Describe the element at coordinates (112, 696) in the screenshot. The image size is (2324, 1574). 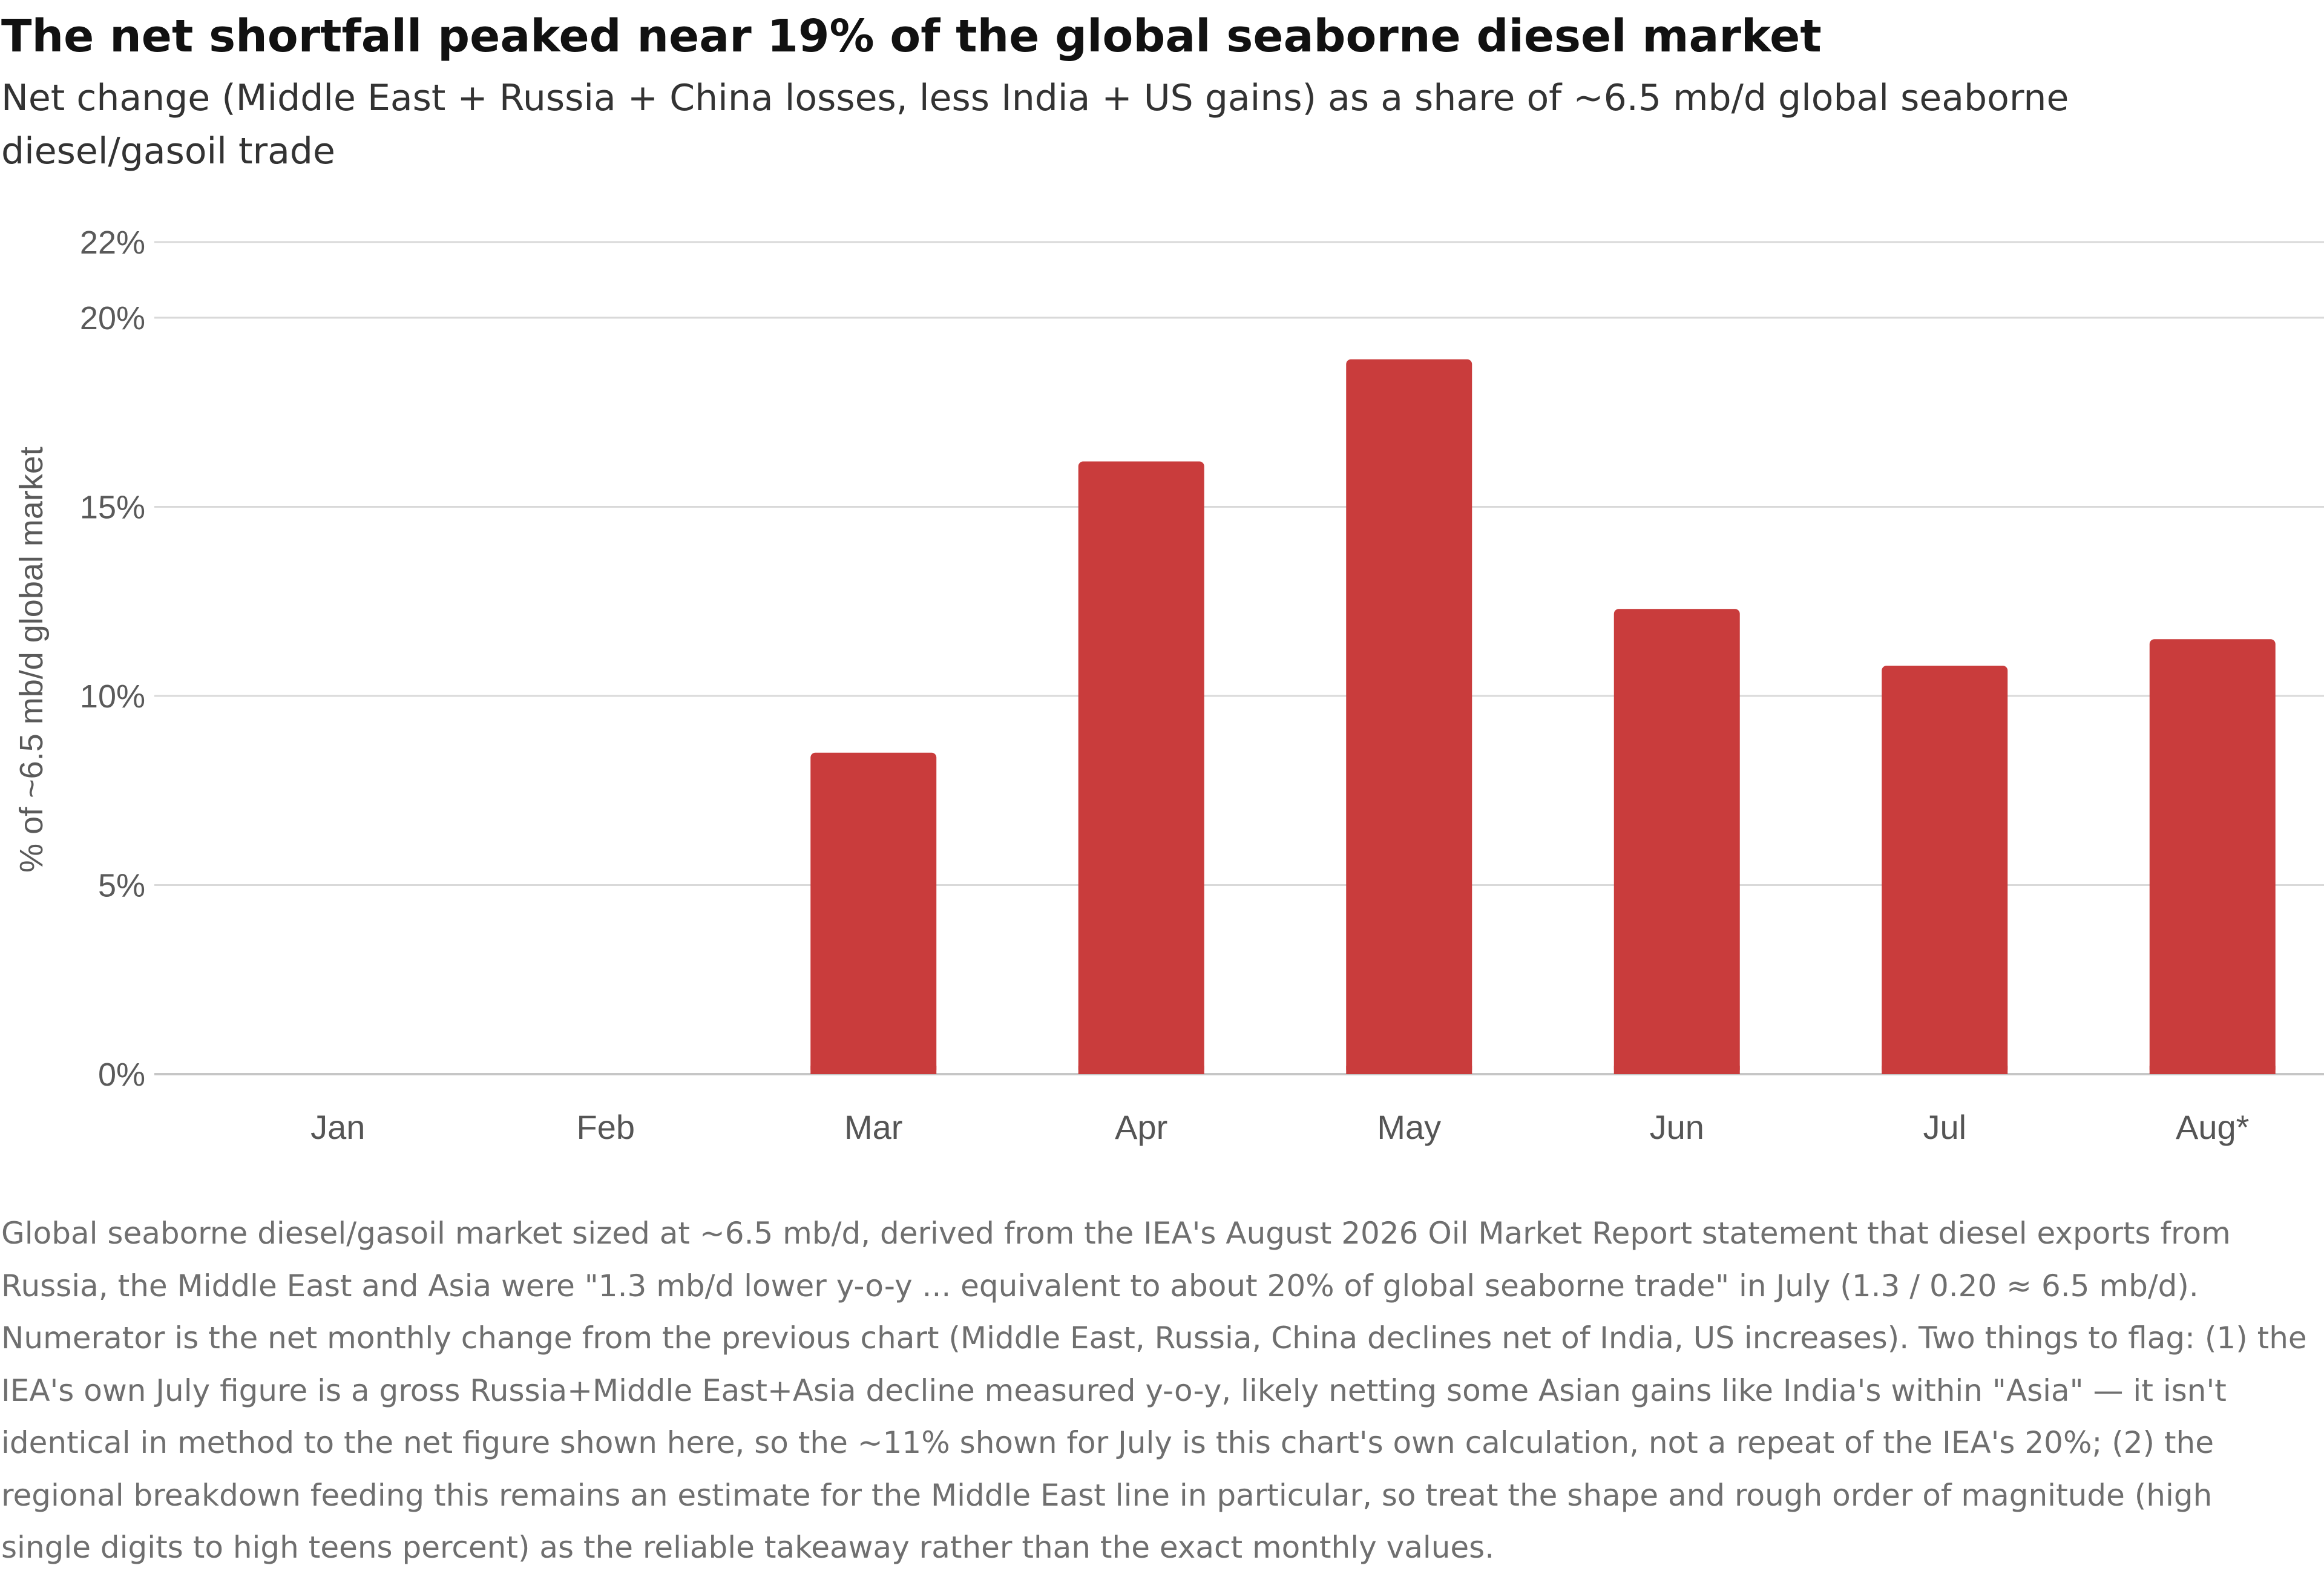
I see `y-tick-label: 10%` at that location.